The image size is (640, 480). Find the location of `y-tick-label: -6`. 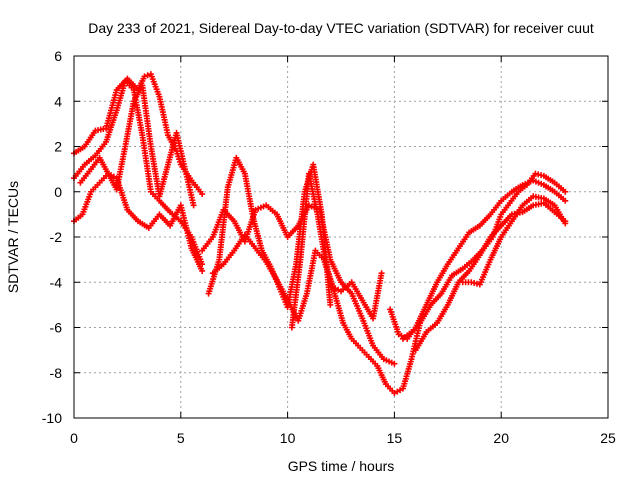

y-tick-label: -6 is located at coordinates (56, 328).